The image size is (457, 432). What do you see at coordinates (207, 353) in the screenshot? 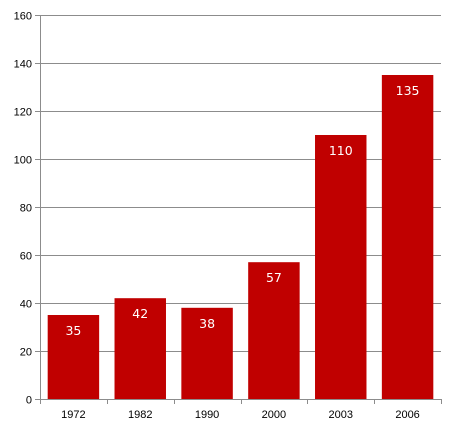
I see `bar-1990` at bounding box center [207, 353].